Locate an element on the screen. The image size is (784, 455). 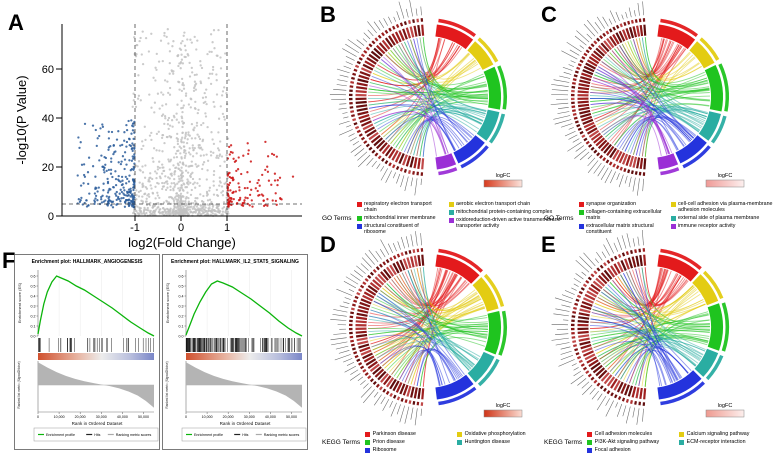
go-chord-diagram-b: logFC is located at coordinates (426, 98).